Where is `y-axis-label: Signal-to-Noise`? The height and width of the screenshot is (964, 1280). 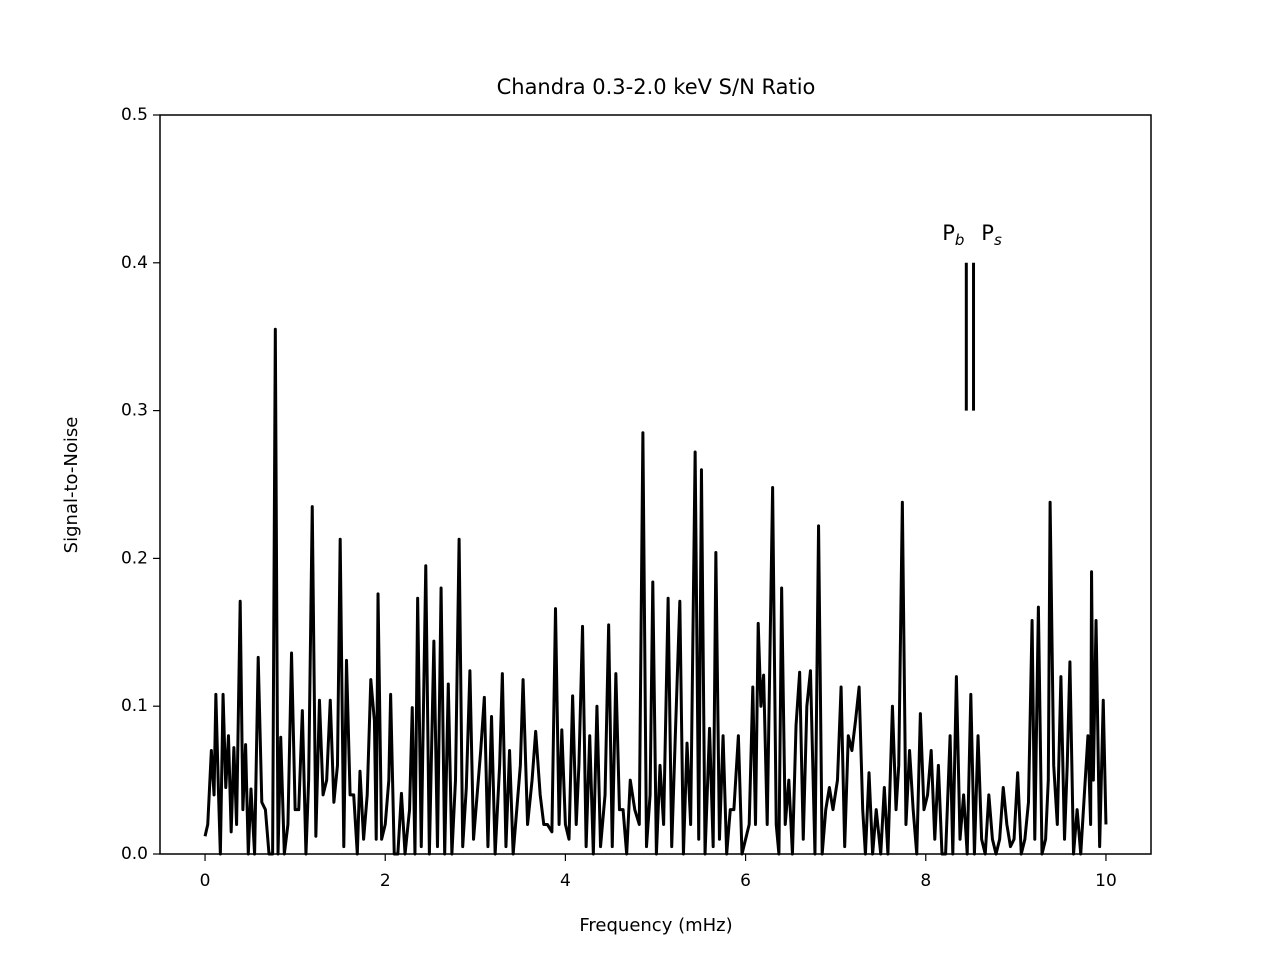 y-axis-label: Signal-to-Noise is located at coordinates (71, 485).